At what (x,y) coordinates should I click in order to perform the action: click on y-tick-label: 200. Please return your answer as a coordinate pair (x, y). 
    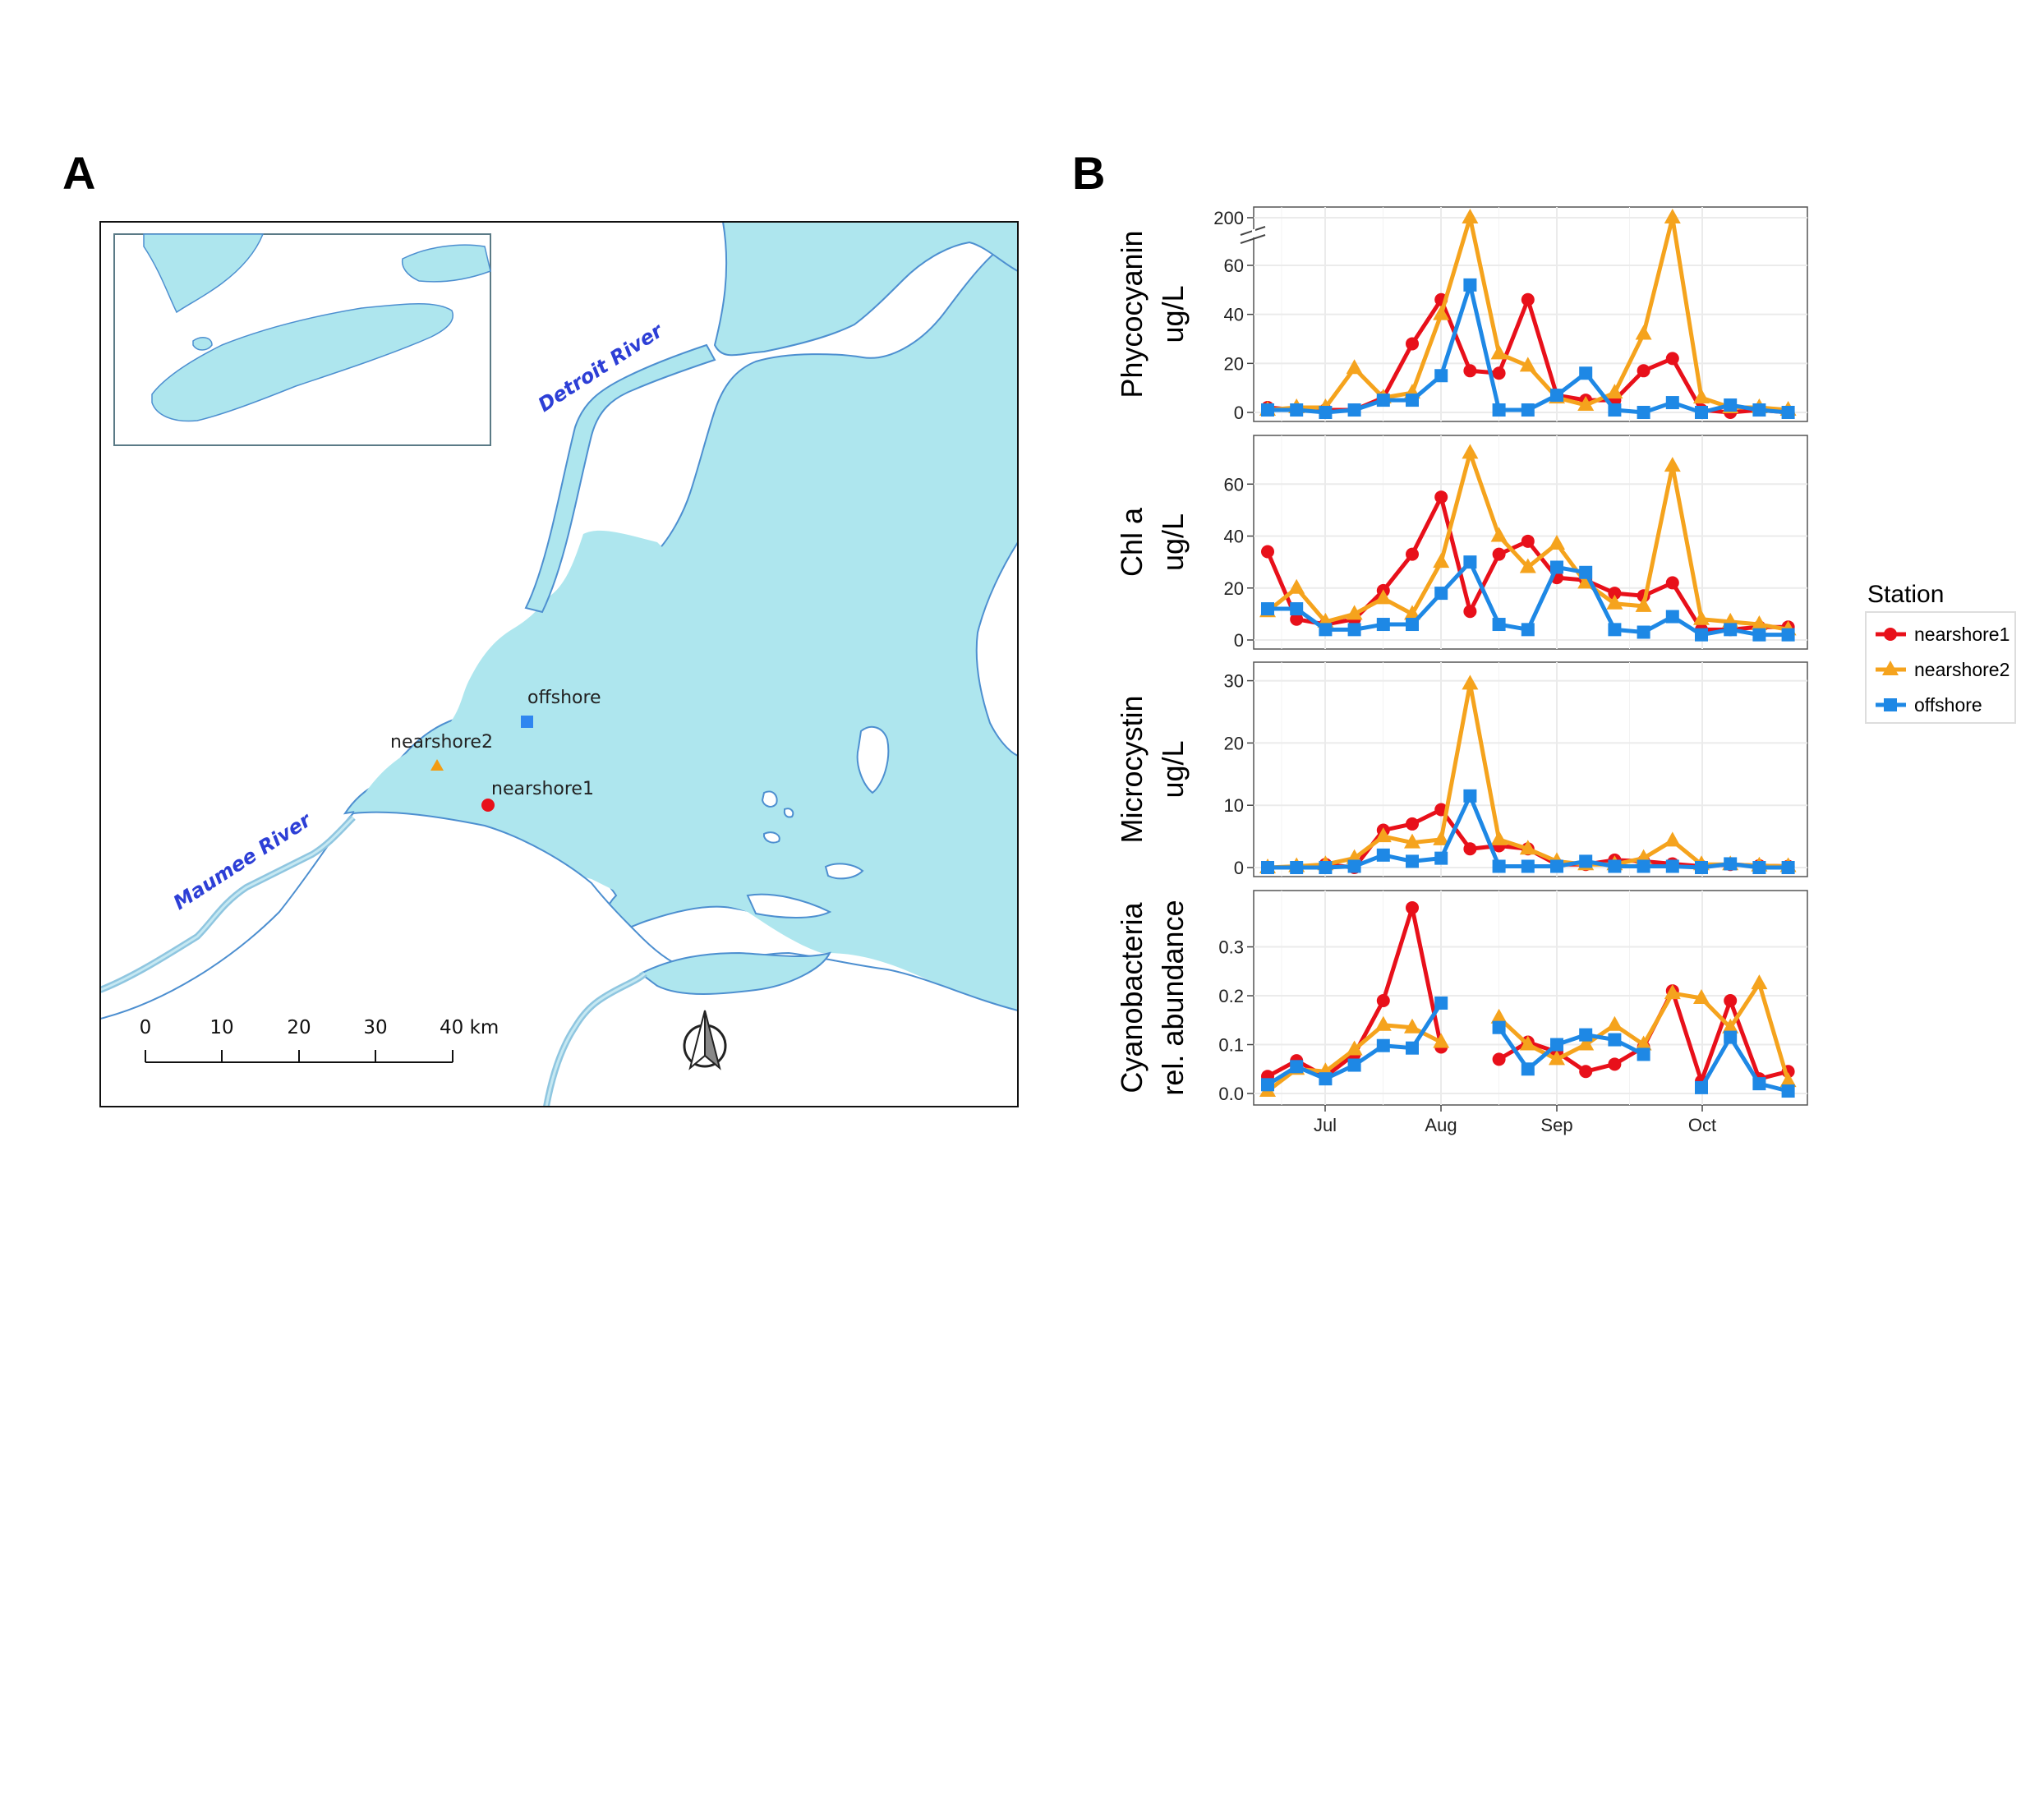
    Looking at the image, I should click on (1228, 218).